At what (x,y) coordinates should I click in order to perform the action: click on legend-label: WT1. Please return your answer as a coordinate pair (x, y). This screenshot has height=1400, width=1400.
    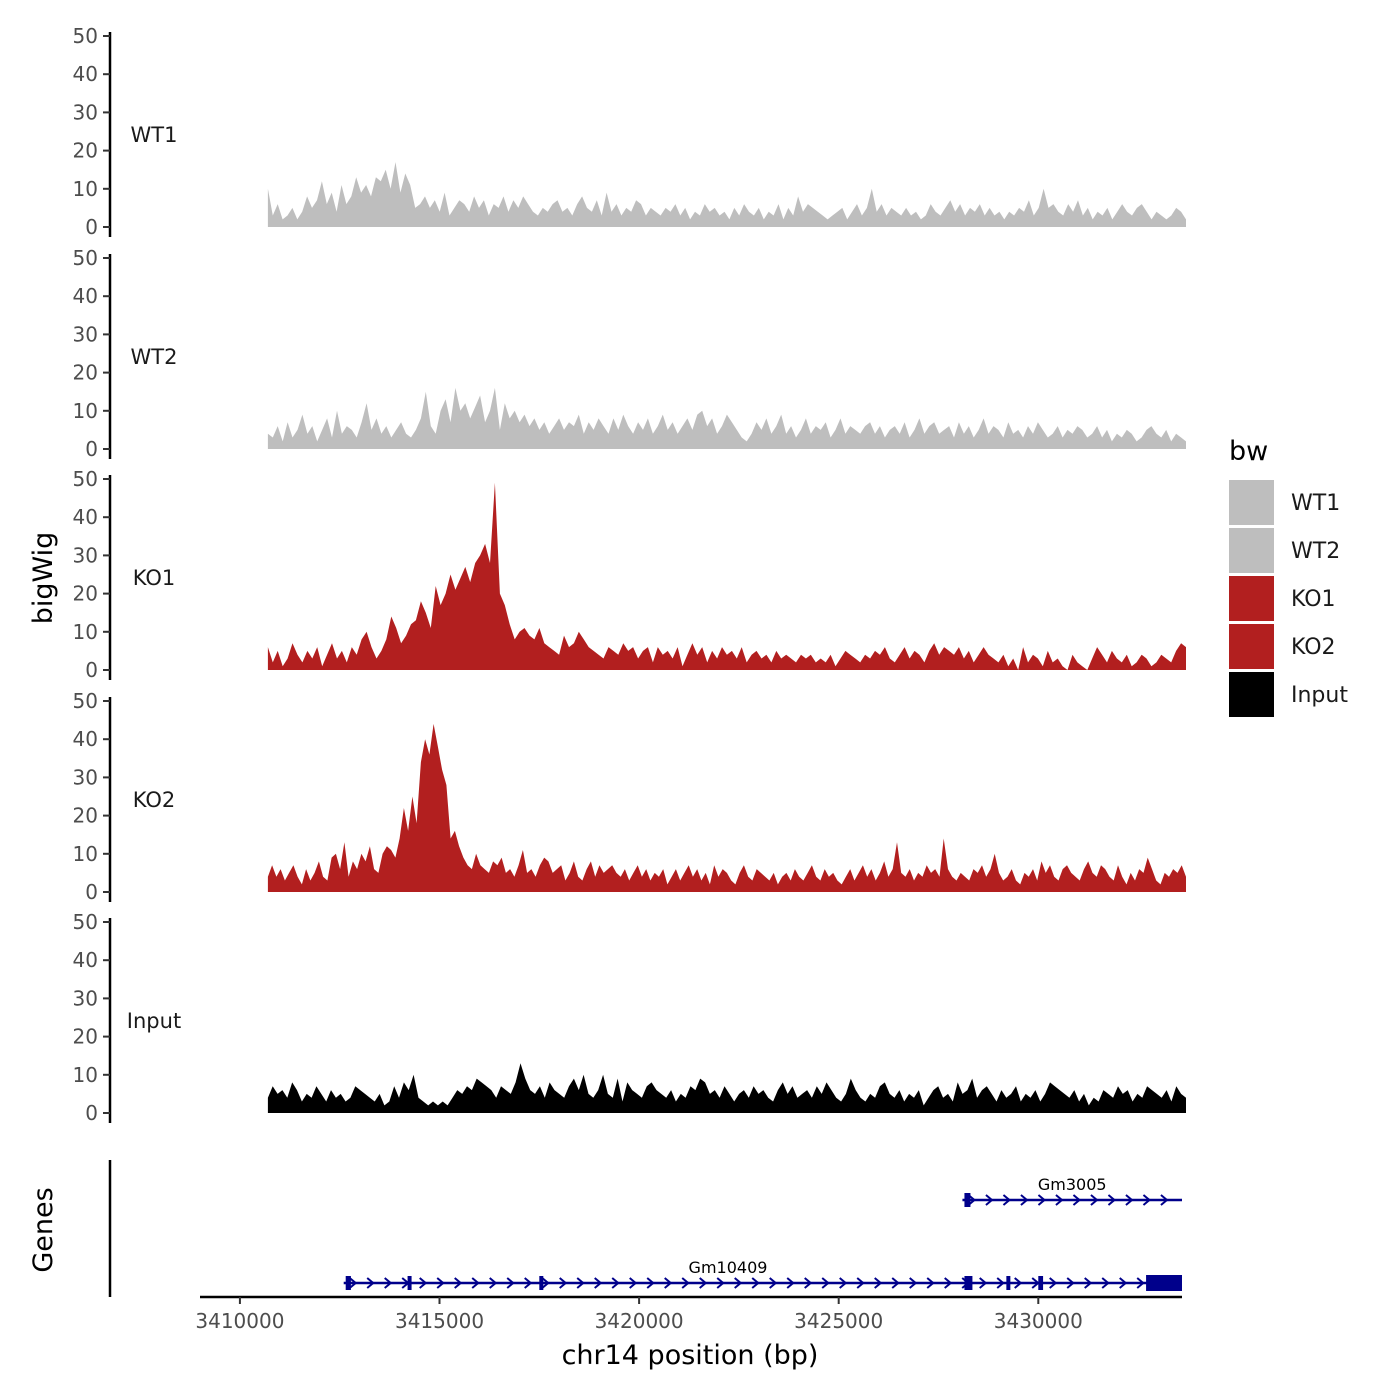
    Looking at the image, I should click on (1315, 503).